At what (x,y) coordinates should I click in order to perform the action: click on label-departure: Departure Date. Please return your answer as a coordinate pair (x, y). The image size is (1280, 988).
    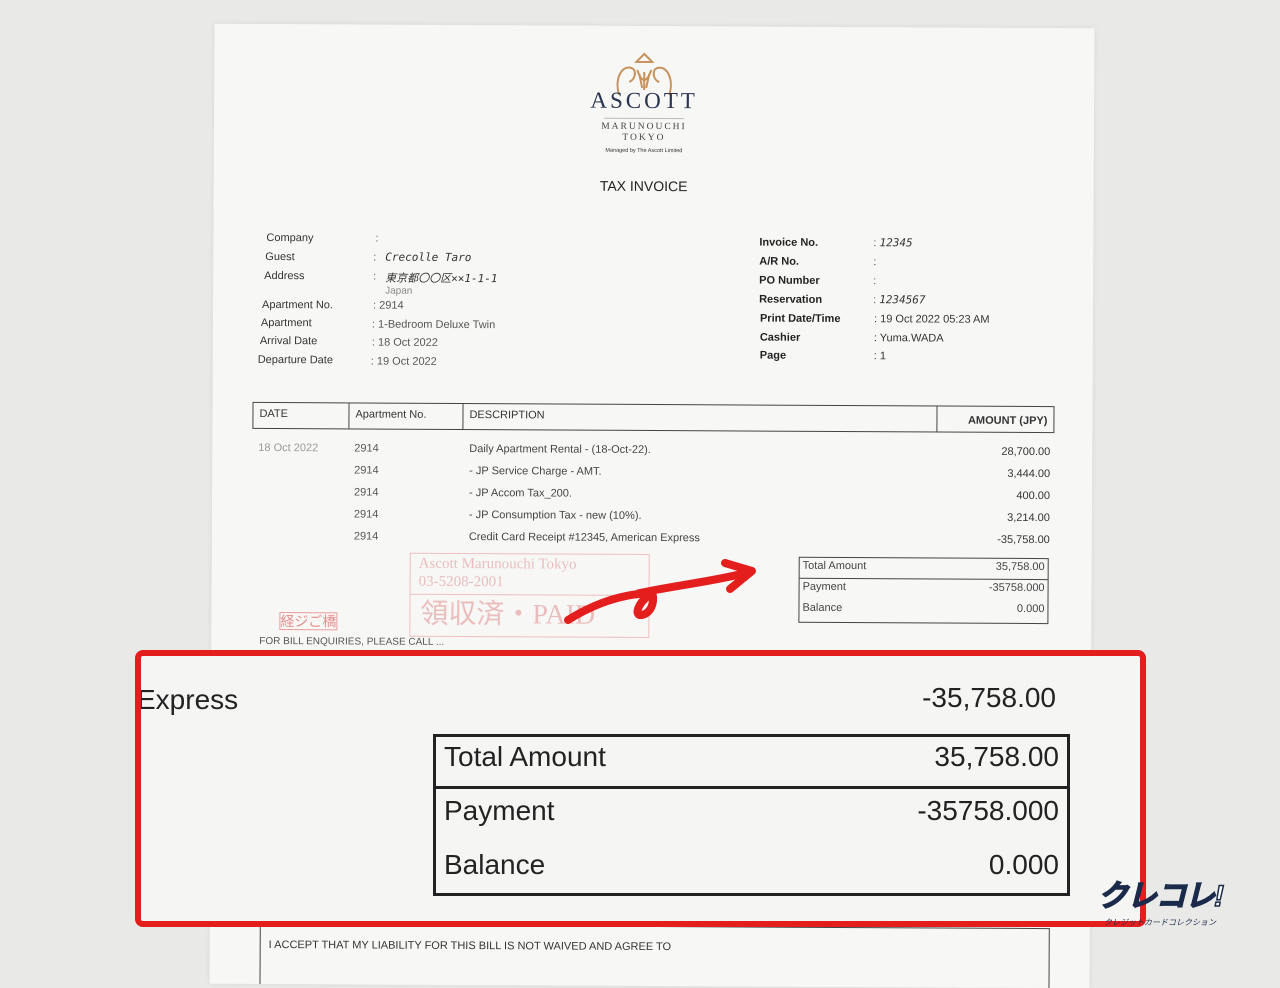
    Looking at the image, I should click on (295, 360).